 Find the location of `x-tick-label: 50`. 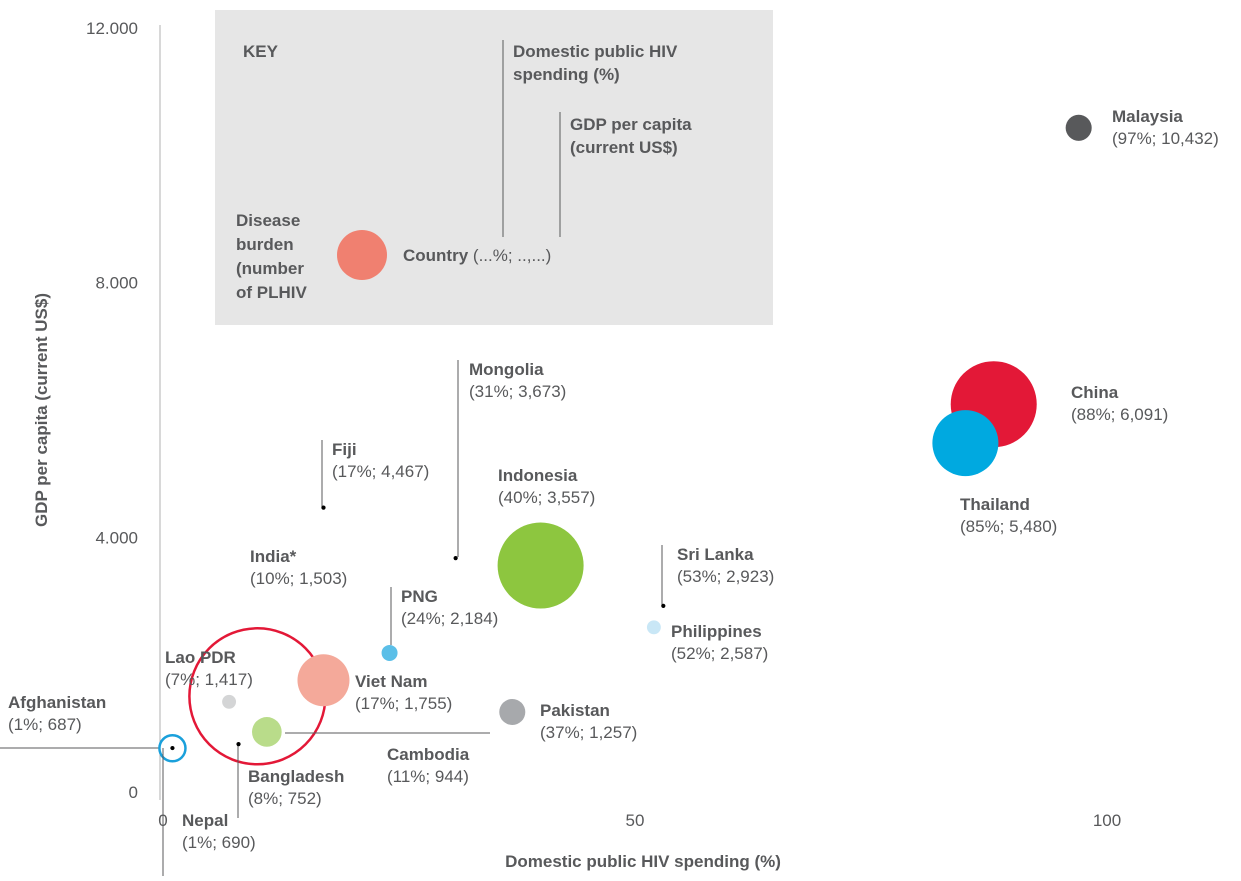

x-tick-label: 50 is located at coordinates (635, 820).